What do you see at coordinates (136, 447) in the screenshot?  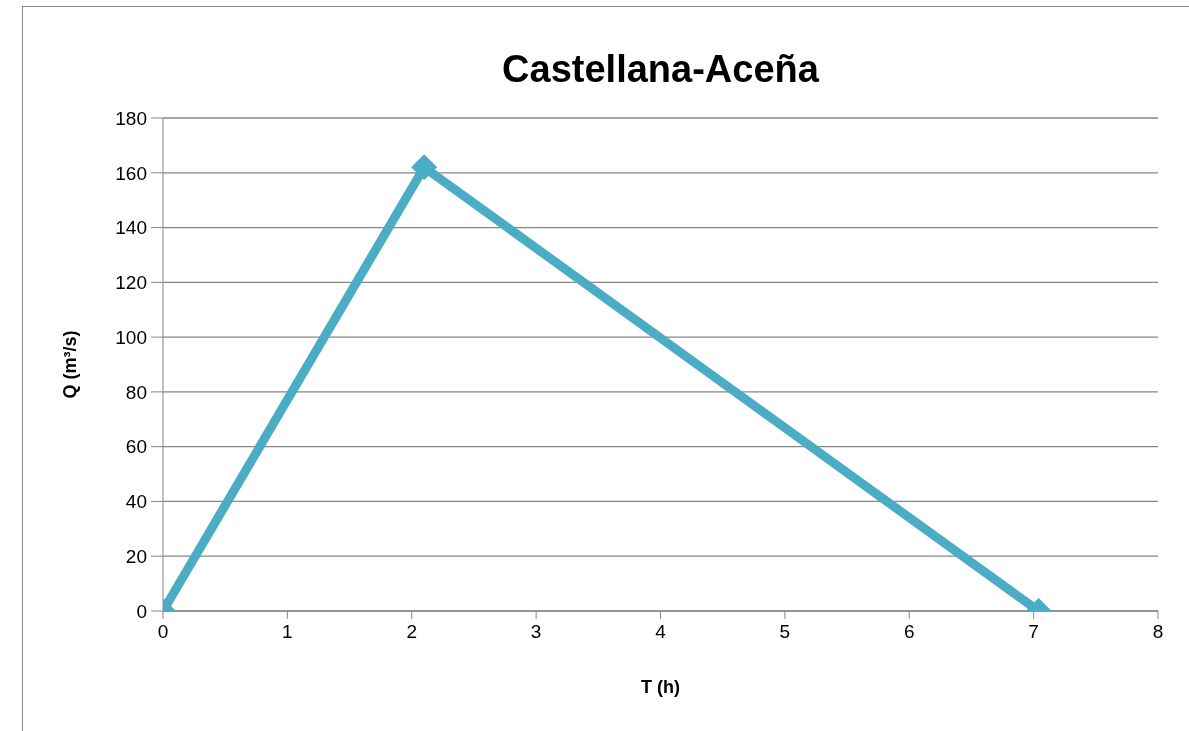 I see `y-tick-label: 60` at bounding box center [136, 447].